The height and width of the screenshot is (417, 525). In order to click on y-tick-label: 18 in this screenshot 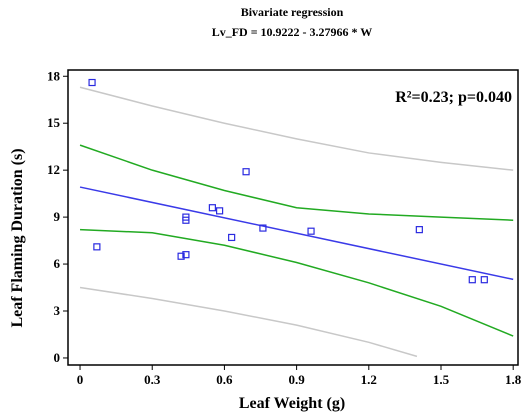, I will do `click(54, 75)`.